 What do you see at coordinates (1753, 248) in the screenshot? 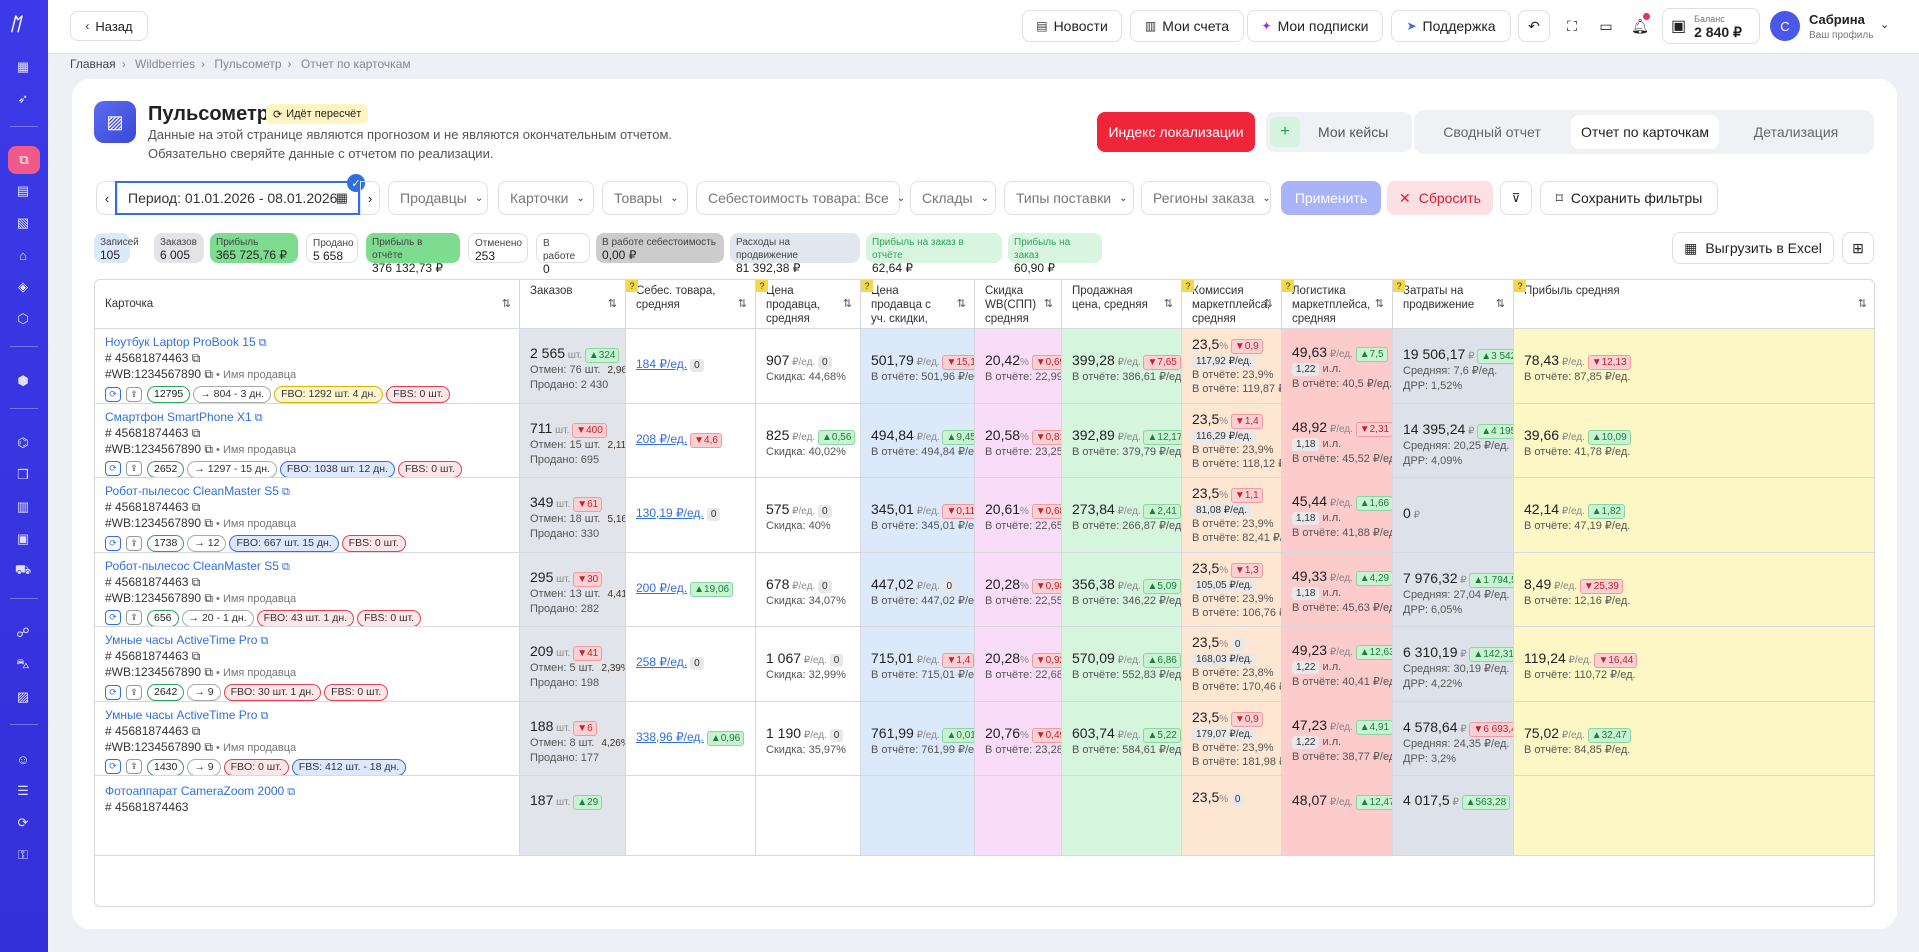
I see `export-excel-button: ▦ Выгрузить в Excel` at bounding box center [1753, 248].